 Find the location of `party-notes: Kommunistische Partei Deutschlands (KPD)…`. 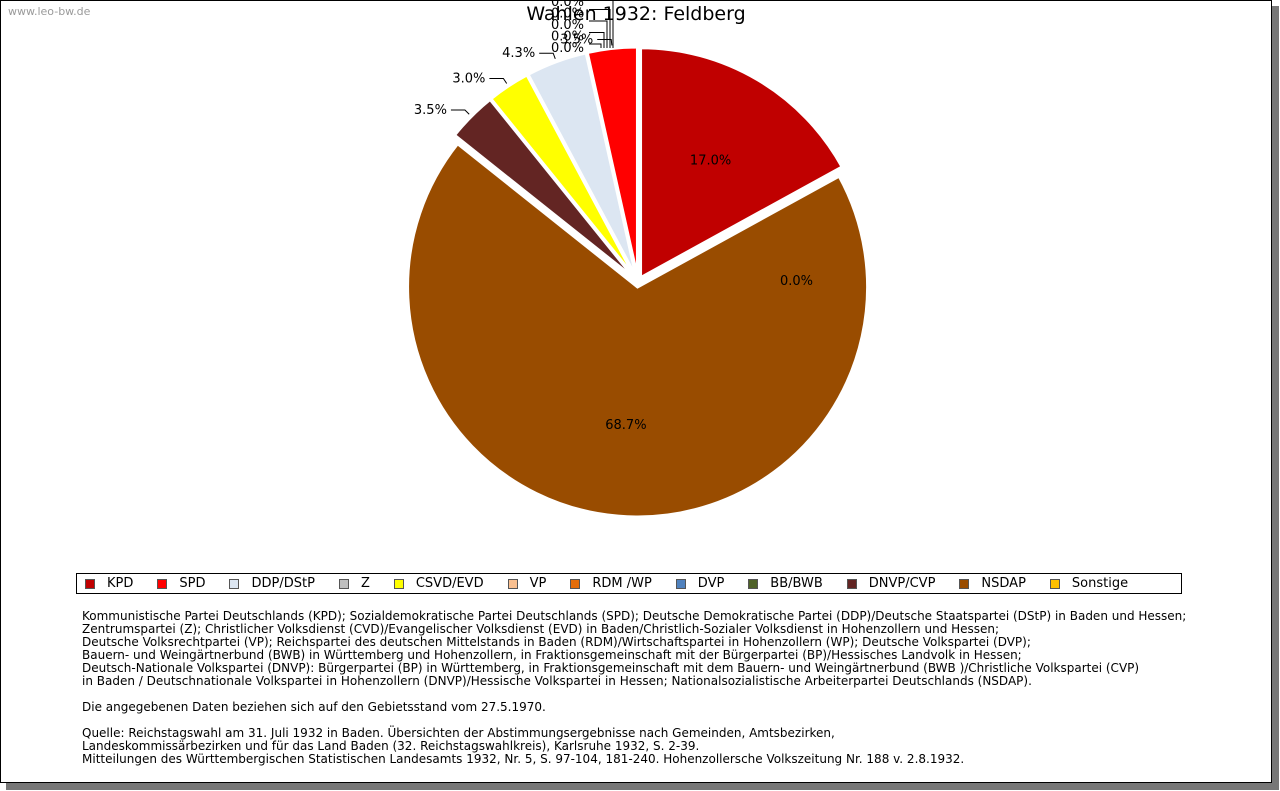

party-notes: Kommunistische Partei Deutschlands (KPD)… is located at coordinates (634, 649).